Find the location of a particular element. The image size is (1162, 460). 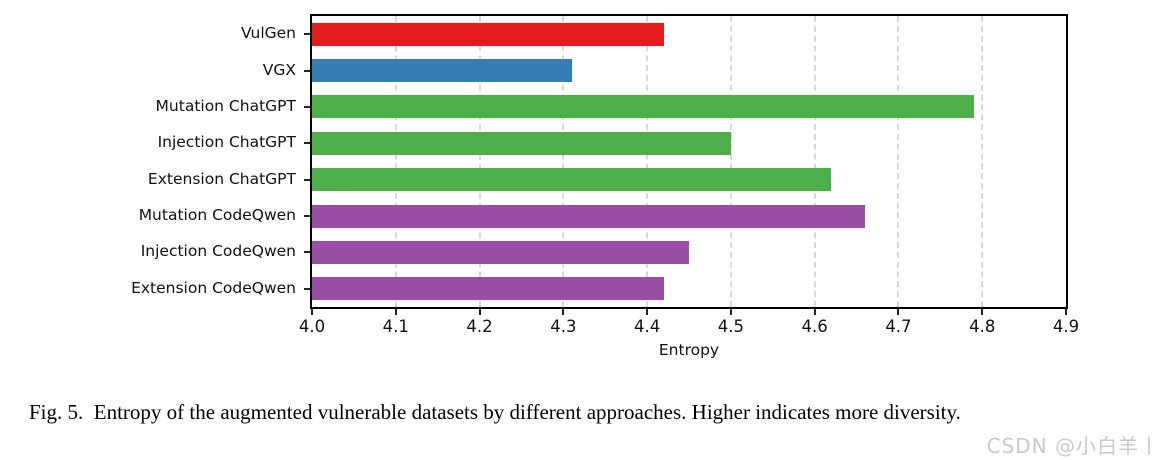

x-tick-label: 4.0 is located at coordinates (312, 326).